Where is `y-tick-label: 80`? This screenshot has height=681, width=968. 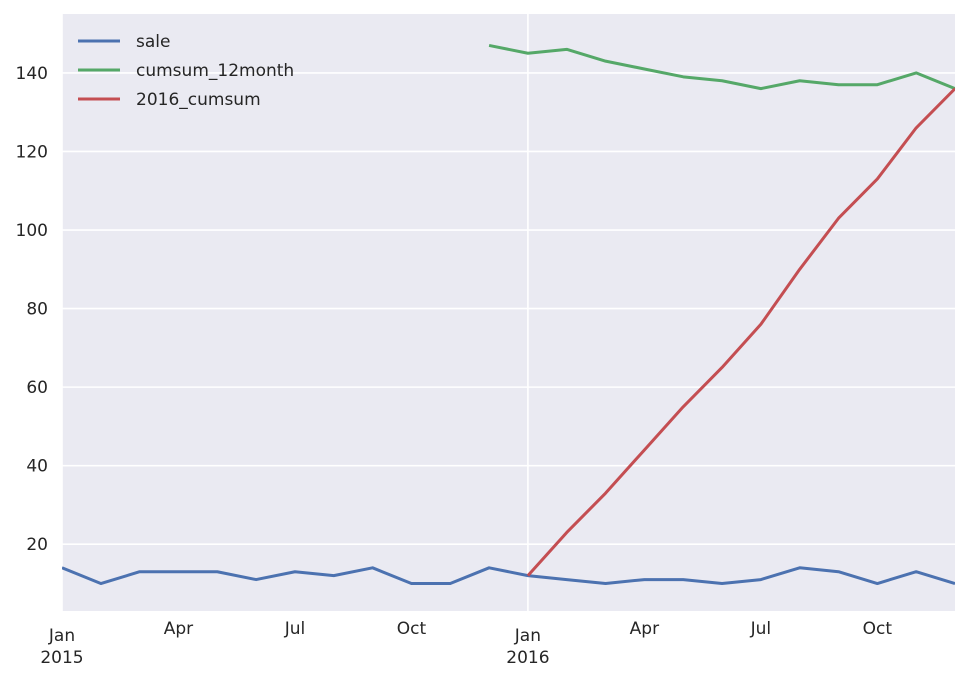
y-tick-label: 80 is located at coordinates (37, 310).